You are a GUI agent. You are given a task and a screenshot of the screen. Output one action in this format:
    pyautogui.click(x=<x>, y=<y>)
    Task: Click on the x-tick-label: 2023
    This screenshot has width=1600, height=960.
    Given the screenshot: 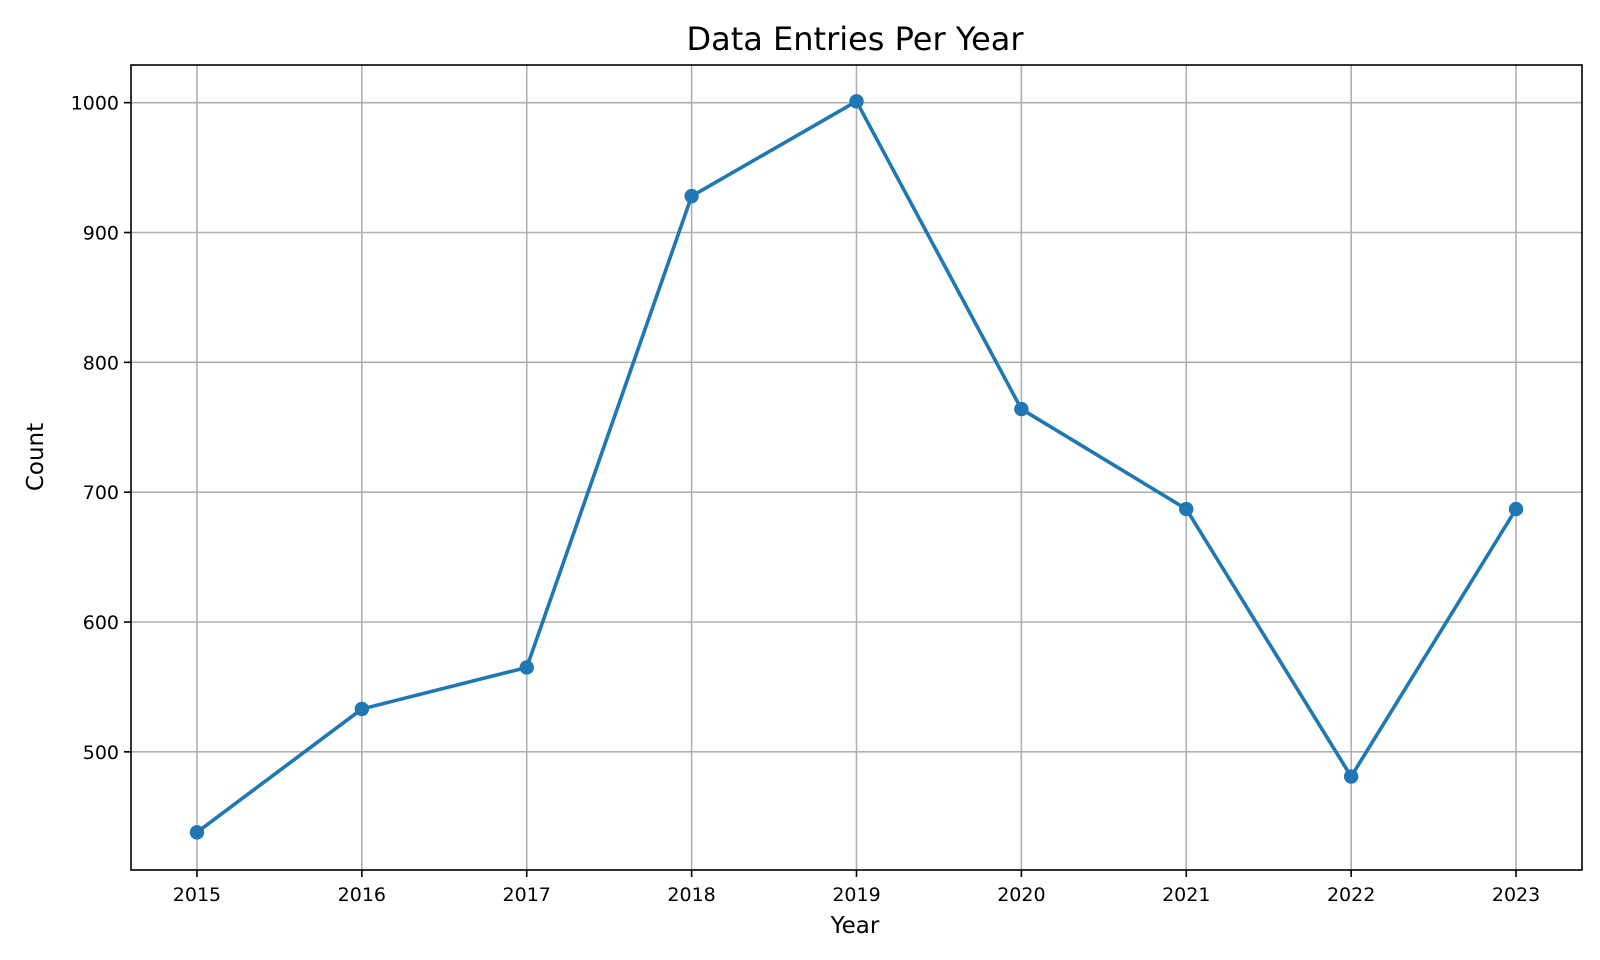 What is the action you would take?
    pyautogui.click(x=1516, y=895)
    